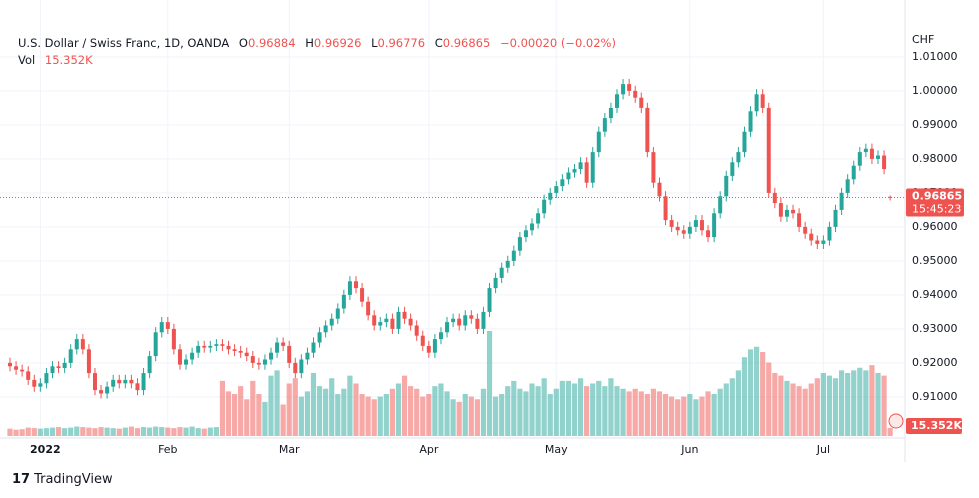 The image size is (979, 498). I want to click on price-tag-value: 0.96865, so click(937, 195).